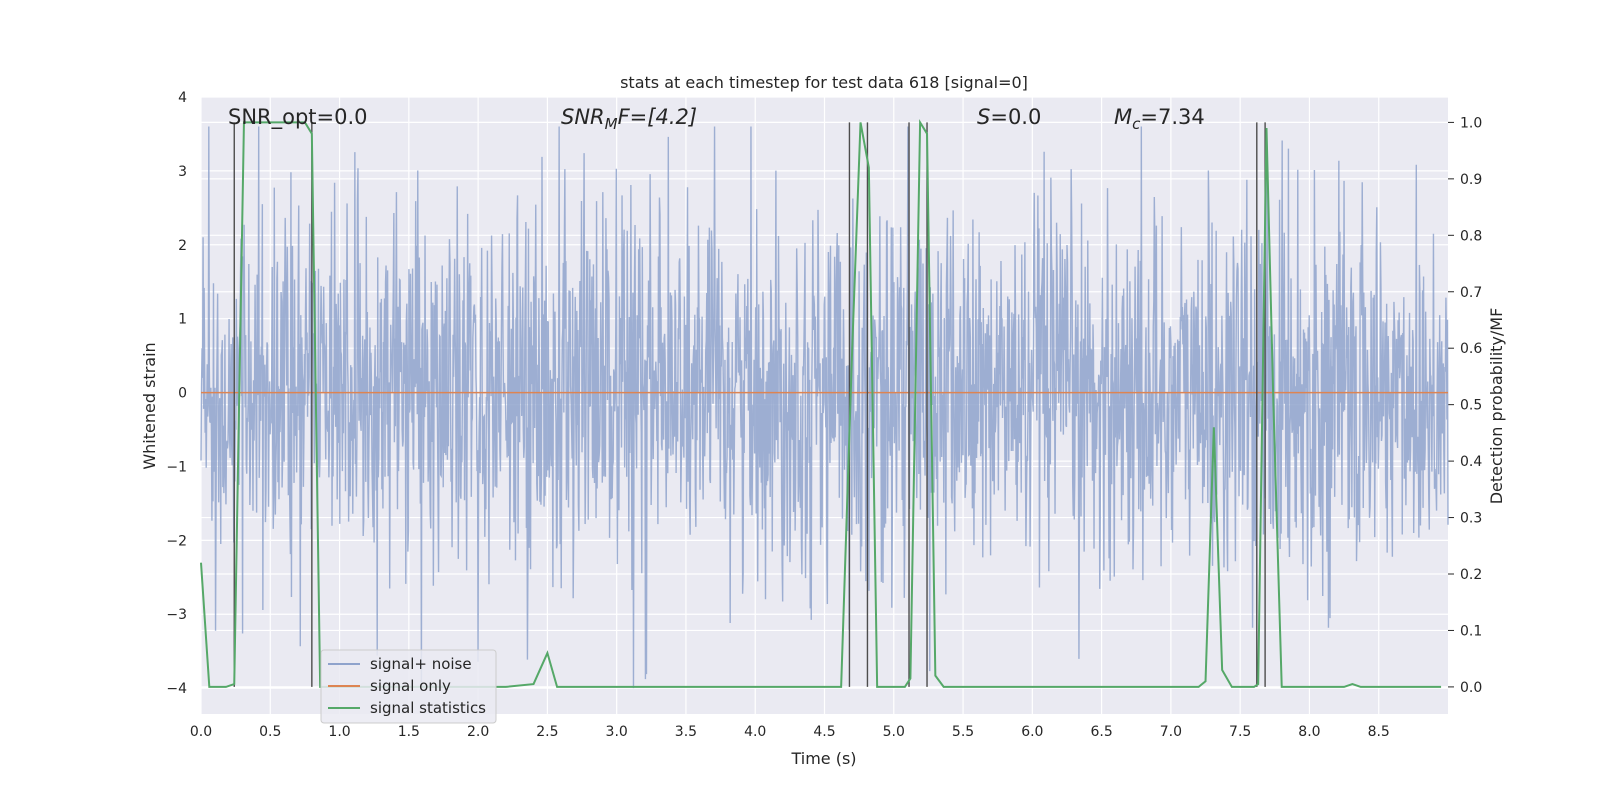 This screenshot has height=800, width=1600. What do you see at coordinates (1101, 732) in the screenshot?
I see `x-tick-label: 6.5` at bounding box center [1101, 732].